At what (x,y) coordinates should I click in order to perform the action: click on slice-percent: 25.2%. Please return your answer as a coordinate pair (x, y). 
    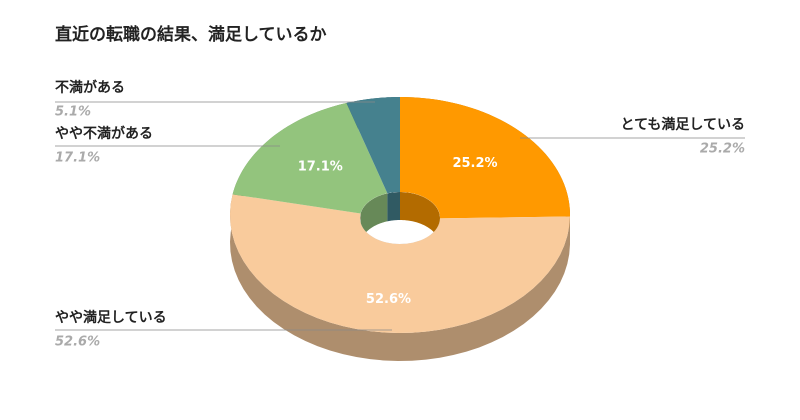
    Looking at the image, I should click on (722, 149).